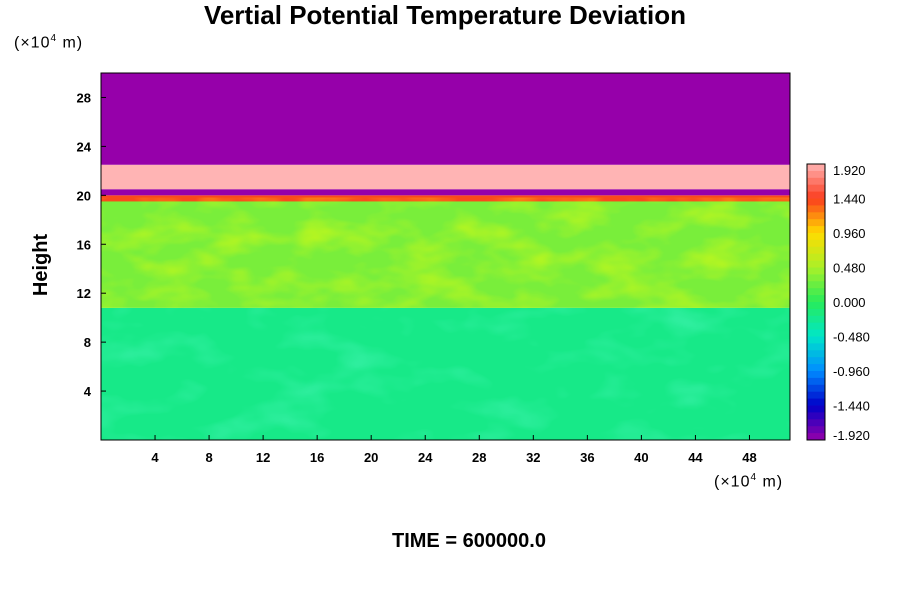  What do you see at coordinates (749, 481) in the screenshot?
I see `x-axis-unit: (×104 m)` at bounding box center [749, 481].